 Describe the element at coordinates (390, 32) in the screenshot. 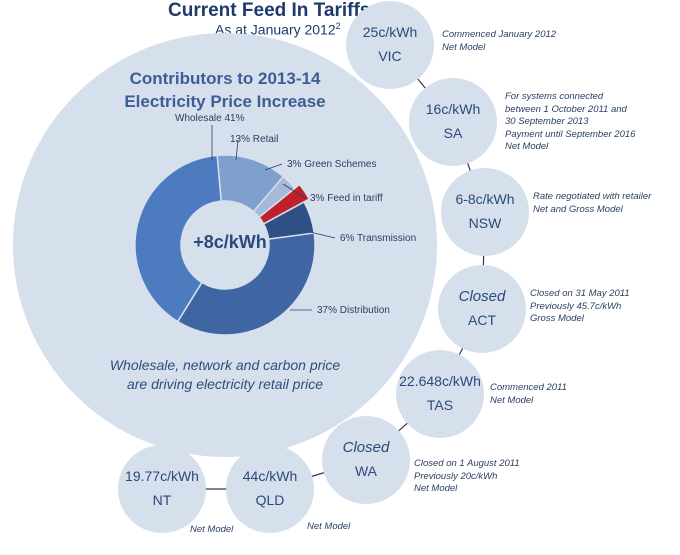

I see `state-rate-vic: 25c/kWh` at that location.